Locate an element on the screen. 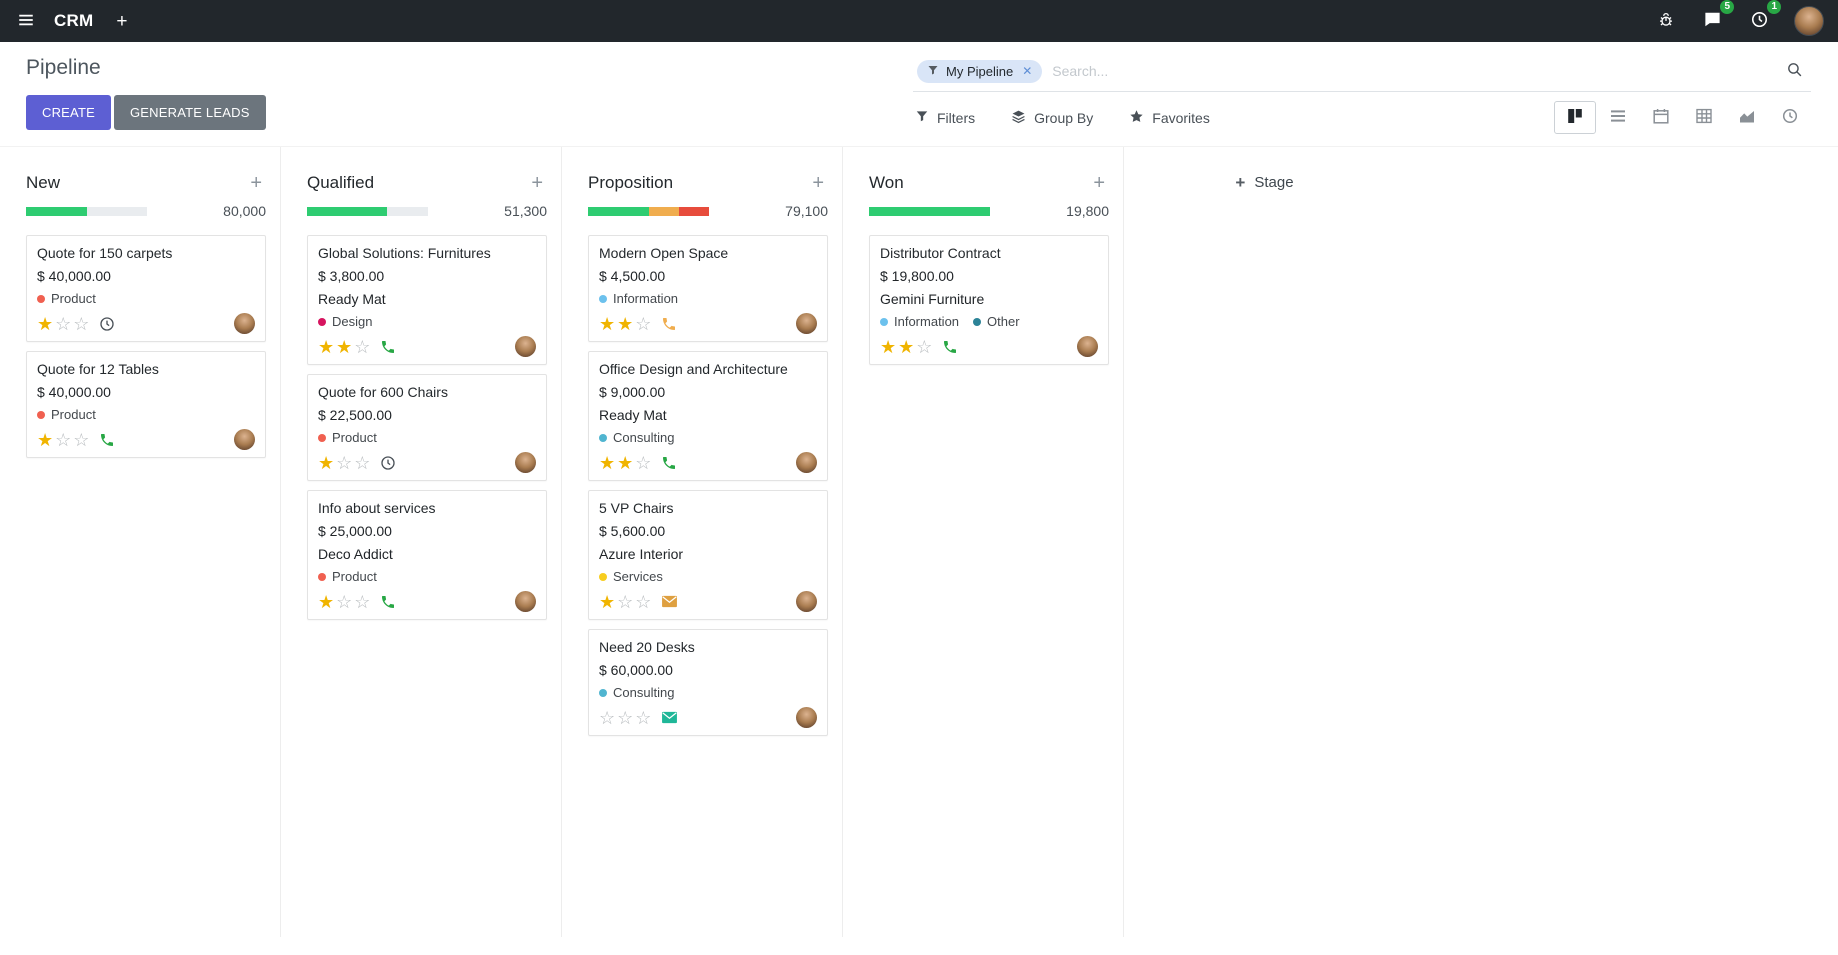  view-switch-activity is located at coordinates (1790, 117).